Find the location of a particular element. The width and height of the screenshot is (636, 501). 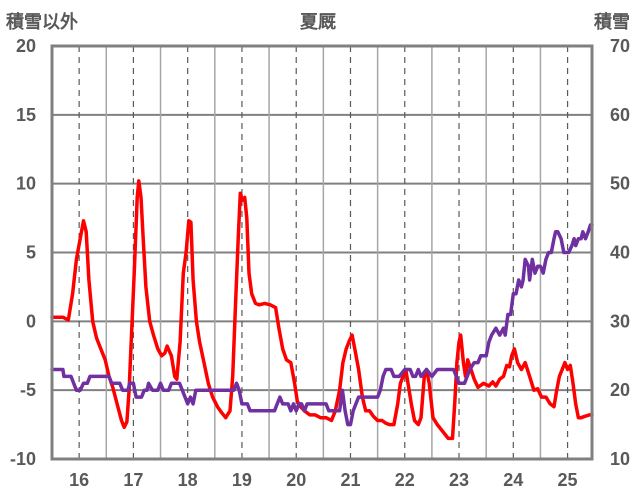

right-tick-label: 60 is located at coordinates (620, 115).